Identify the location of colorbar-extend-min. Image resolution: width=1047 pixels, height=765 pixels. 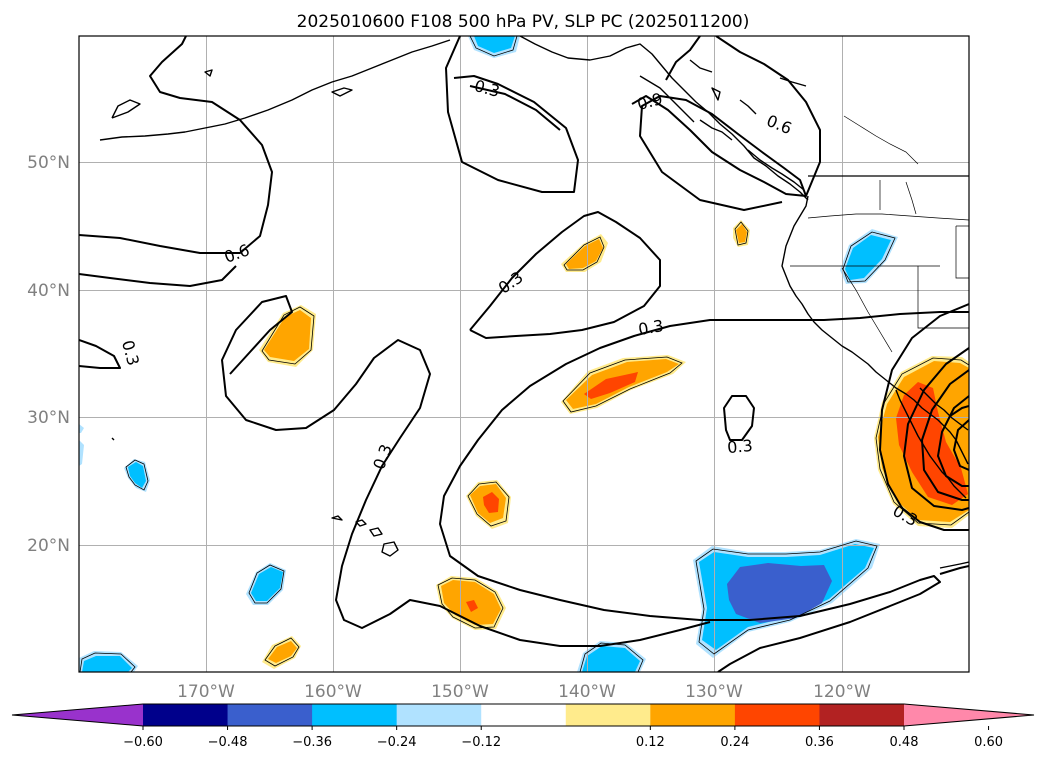
(77, 715).